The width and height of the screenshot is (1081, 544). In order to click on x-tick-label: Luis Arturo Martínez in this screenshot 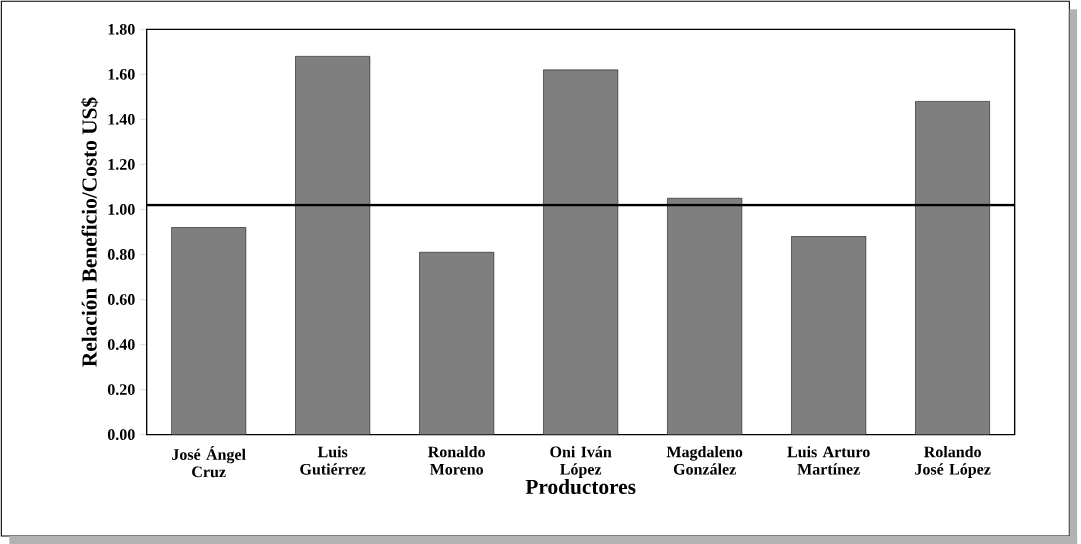, I will do `click(828, 460)`.